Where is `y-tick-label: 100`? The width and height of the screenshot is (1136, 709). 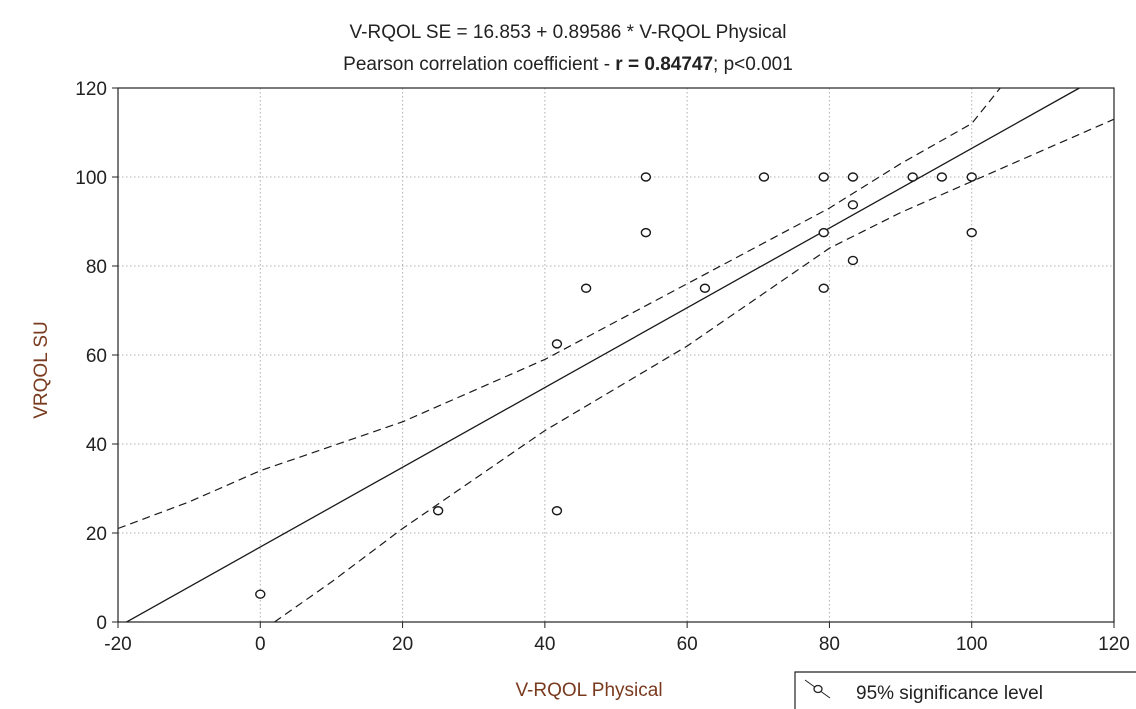 y-tick-label: 100 is located at coordinates (91, 178).